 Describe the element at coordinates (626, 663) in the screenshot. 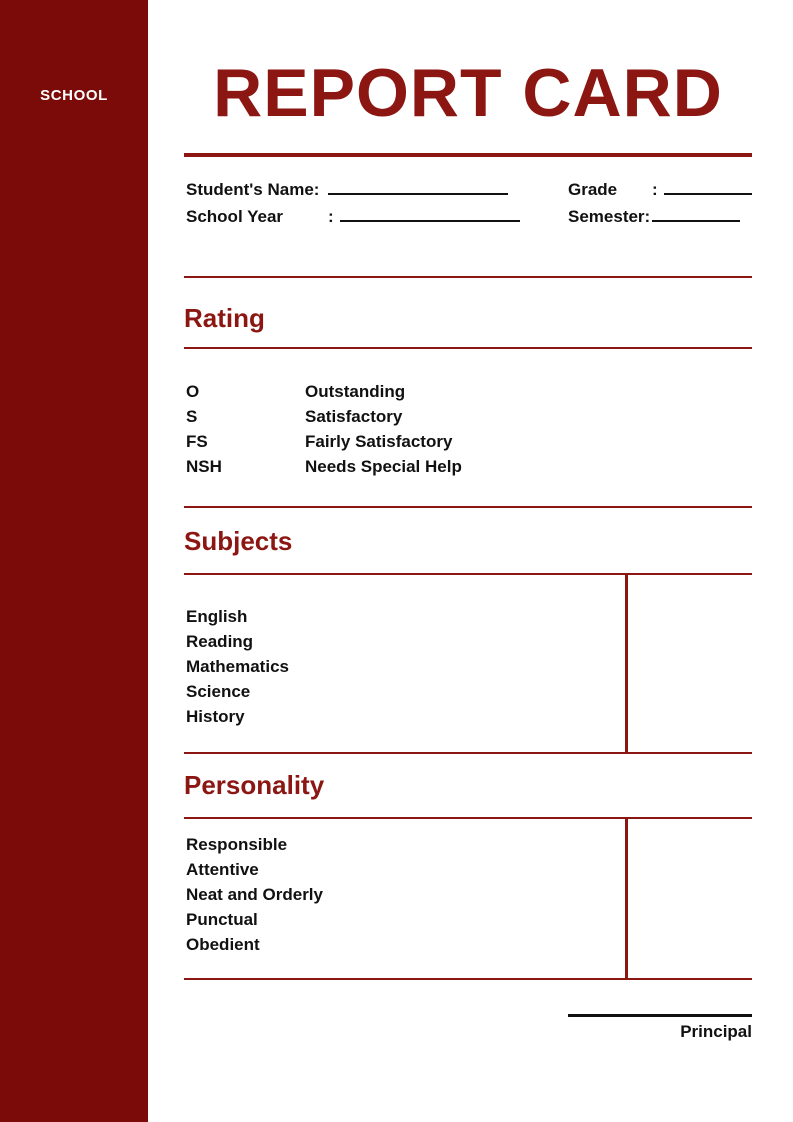

I see `subjects-column-divider` at that location.